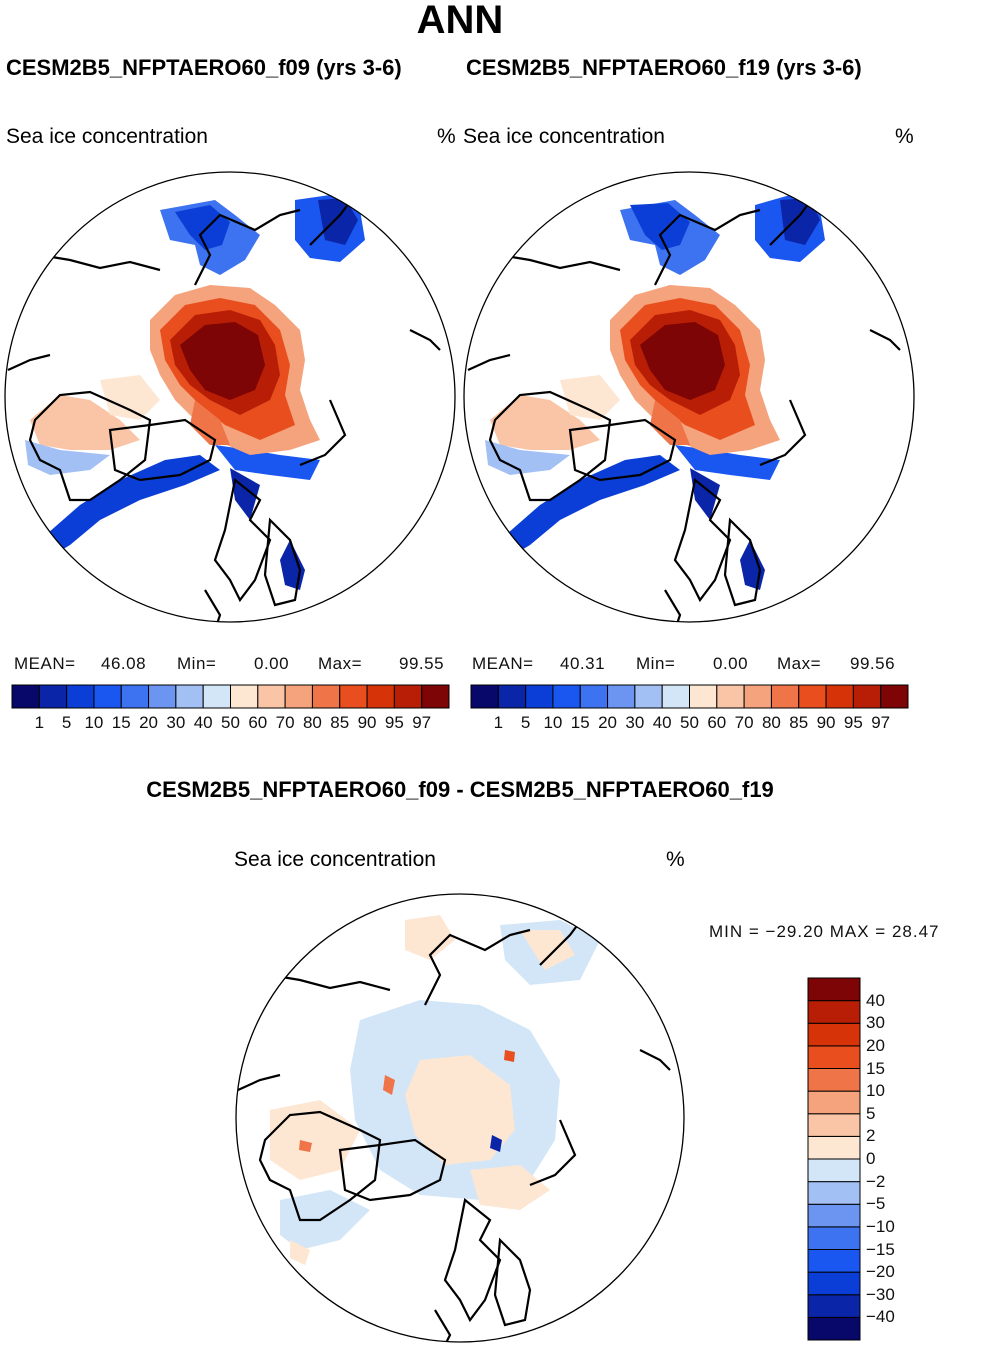 Image resolution: width=1005 pixels, height=1351 pixels. I want to click on panel1-max-label: Max=, so click(340, 663).